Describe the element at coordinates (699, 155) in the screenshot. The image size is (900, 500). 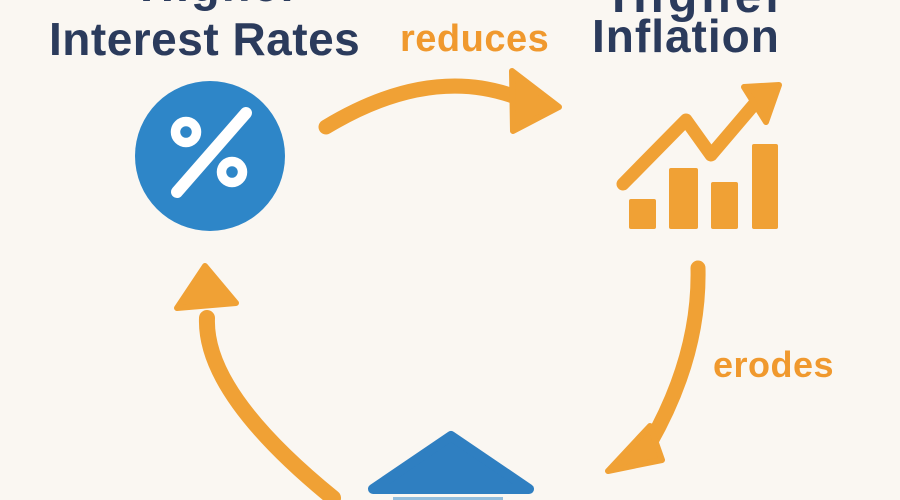
I see `chart-up-icon` at that location.